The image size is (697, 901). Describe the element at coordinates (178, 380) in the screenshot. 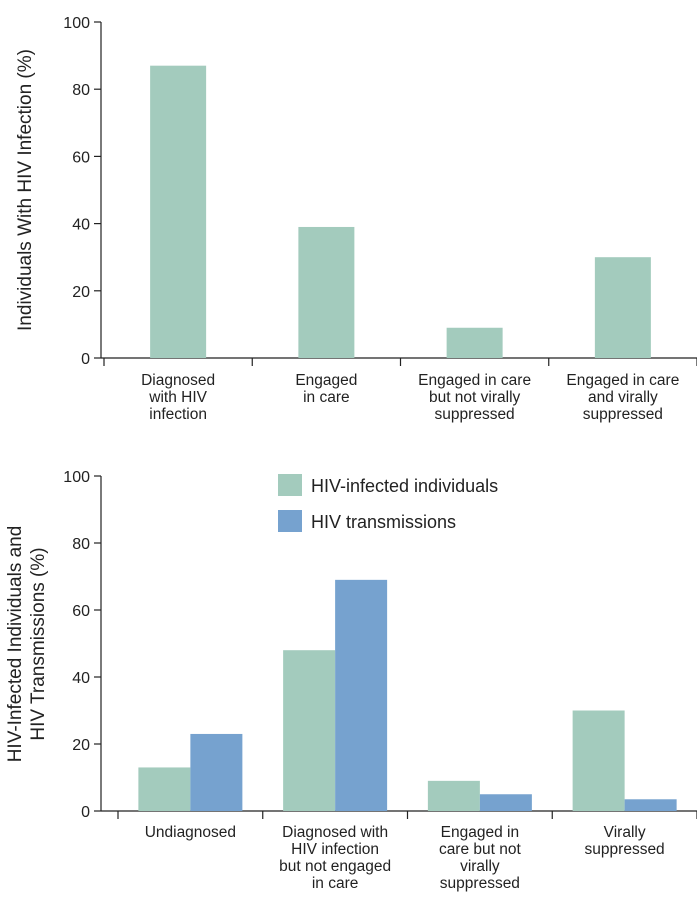

I see `chart-top-category-label-line: Diagnosed` at that location.